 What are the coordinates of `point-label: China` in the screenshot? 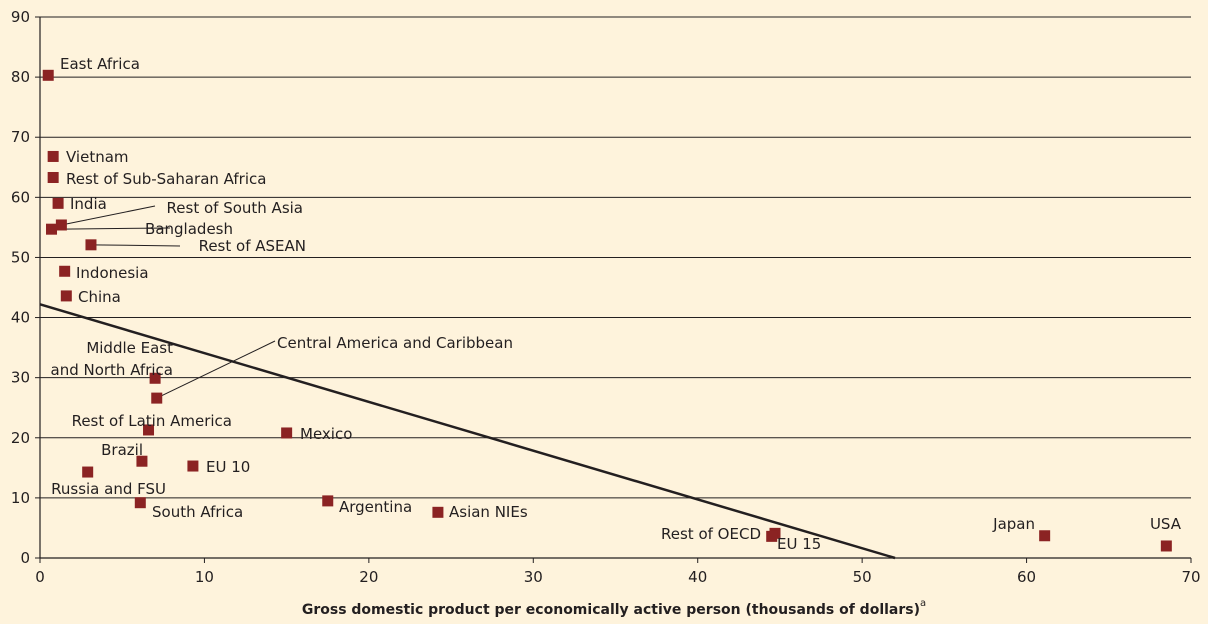 It's located at (99, 297).